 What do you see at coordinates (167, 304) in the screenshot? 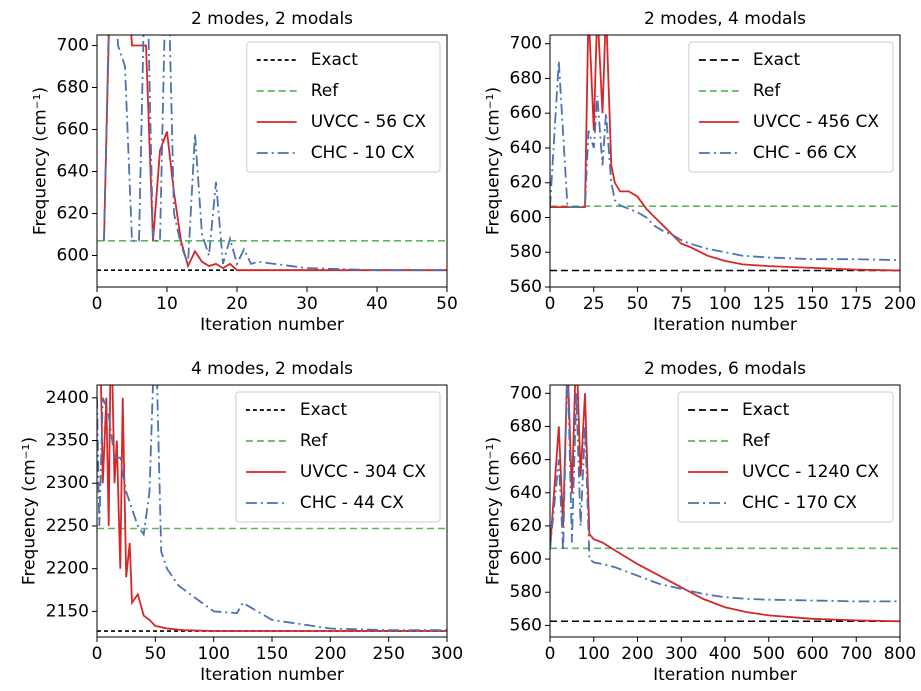
I see `x-tick-label: 10` at bounding box center [167, 304].